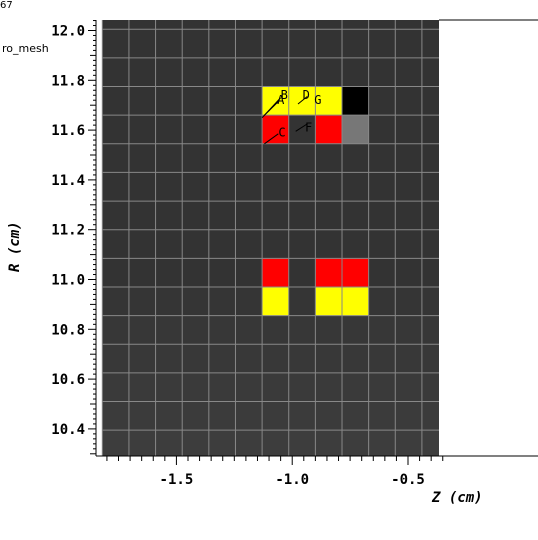 The width and height of the screenshot is (538, 540). I want to click on x-tick-label: -1.0, so click(292, 480).